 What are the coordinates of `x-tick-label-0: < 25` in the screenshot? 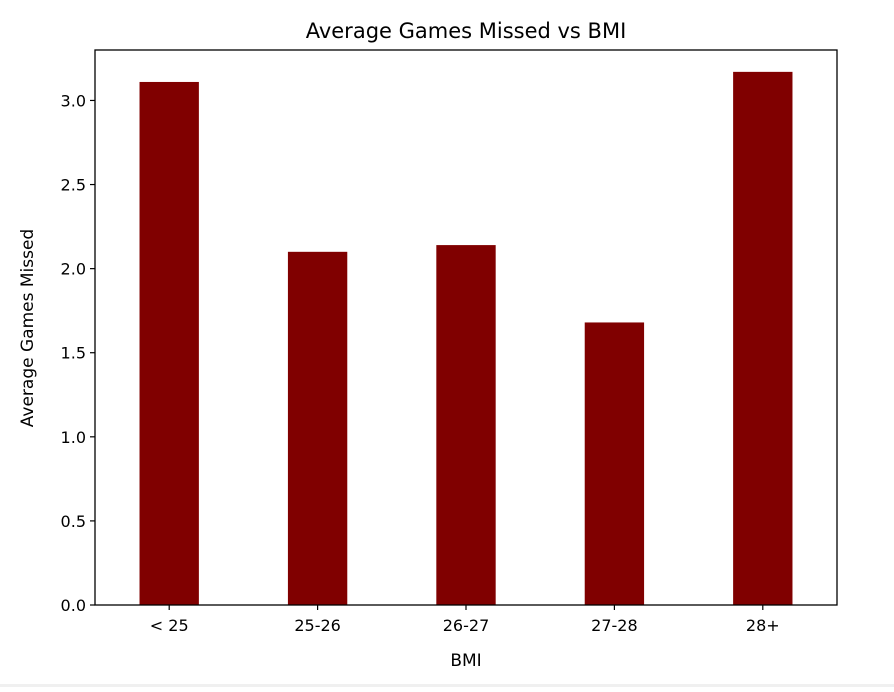 It's located at (169, 625).